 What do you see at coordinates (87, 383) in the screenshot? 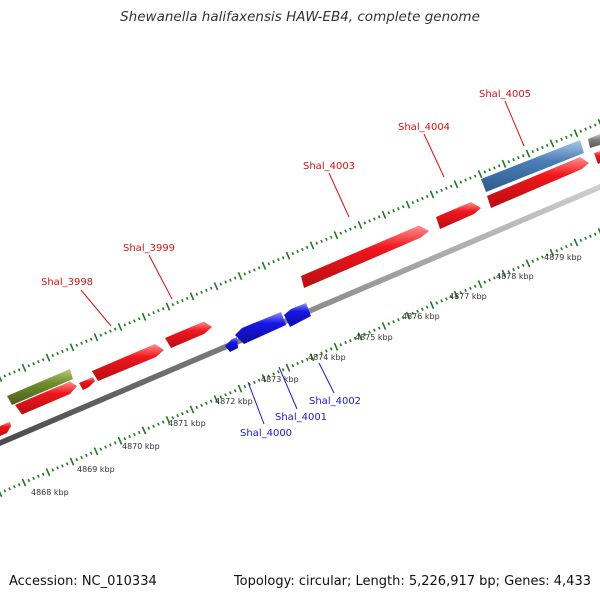
I see `gene-rna-small` at bounding box center [87, 383].